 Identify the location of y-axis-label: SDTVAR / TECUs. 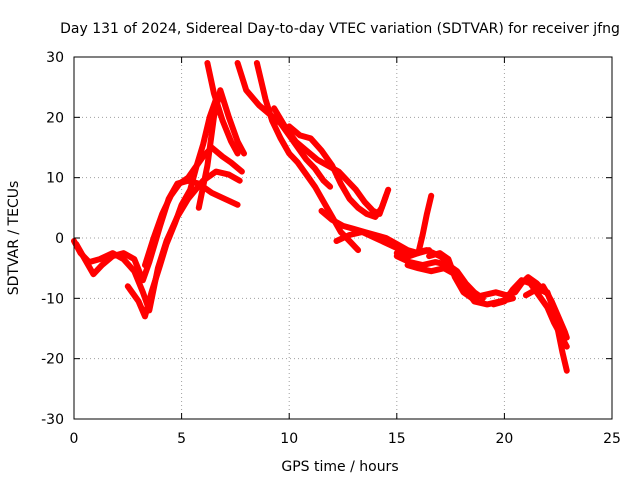
(14, 238).